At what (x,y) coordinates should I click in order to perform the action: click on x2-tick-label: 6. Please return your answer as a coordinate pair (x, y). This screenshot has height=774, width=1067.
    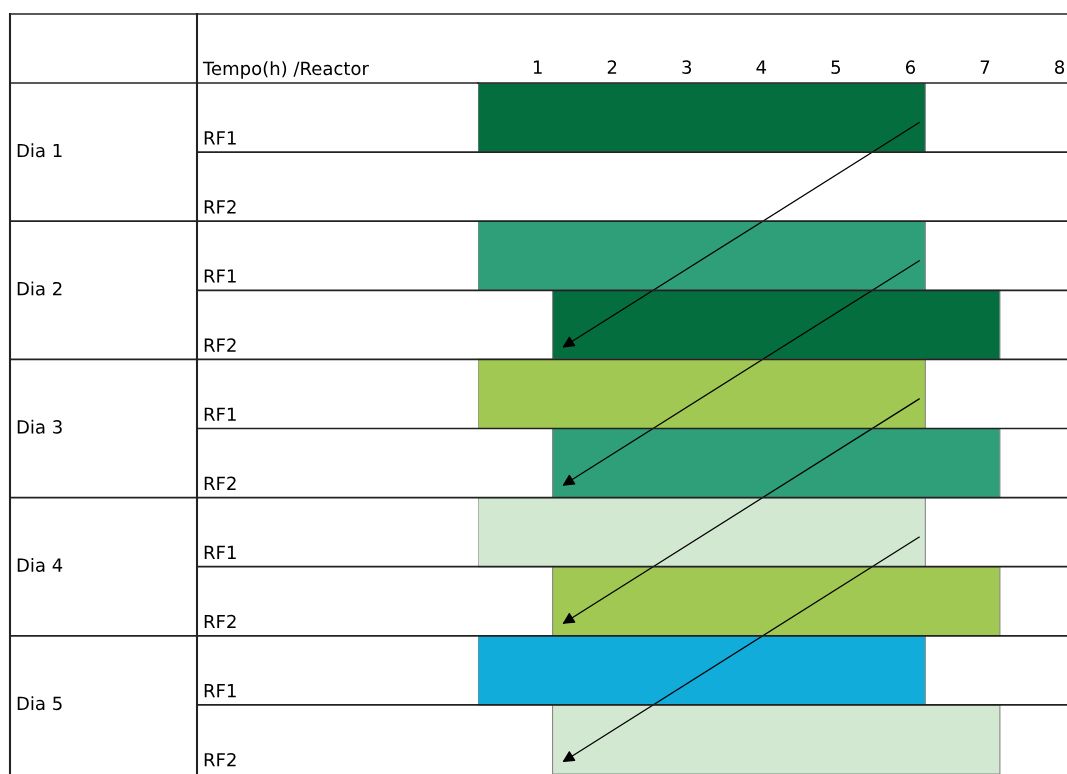
    Looking at the image, I should click on (910, 67).